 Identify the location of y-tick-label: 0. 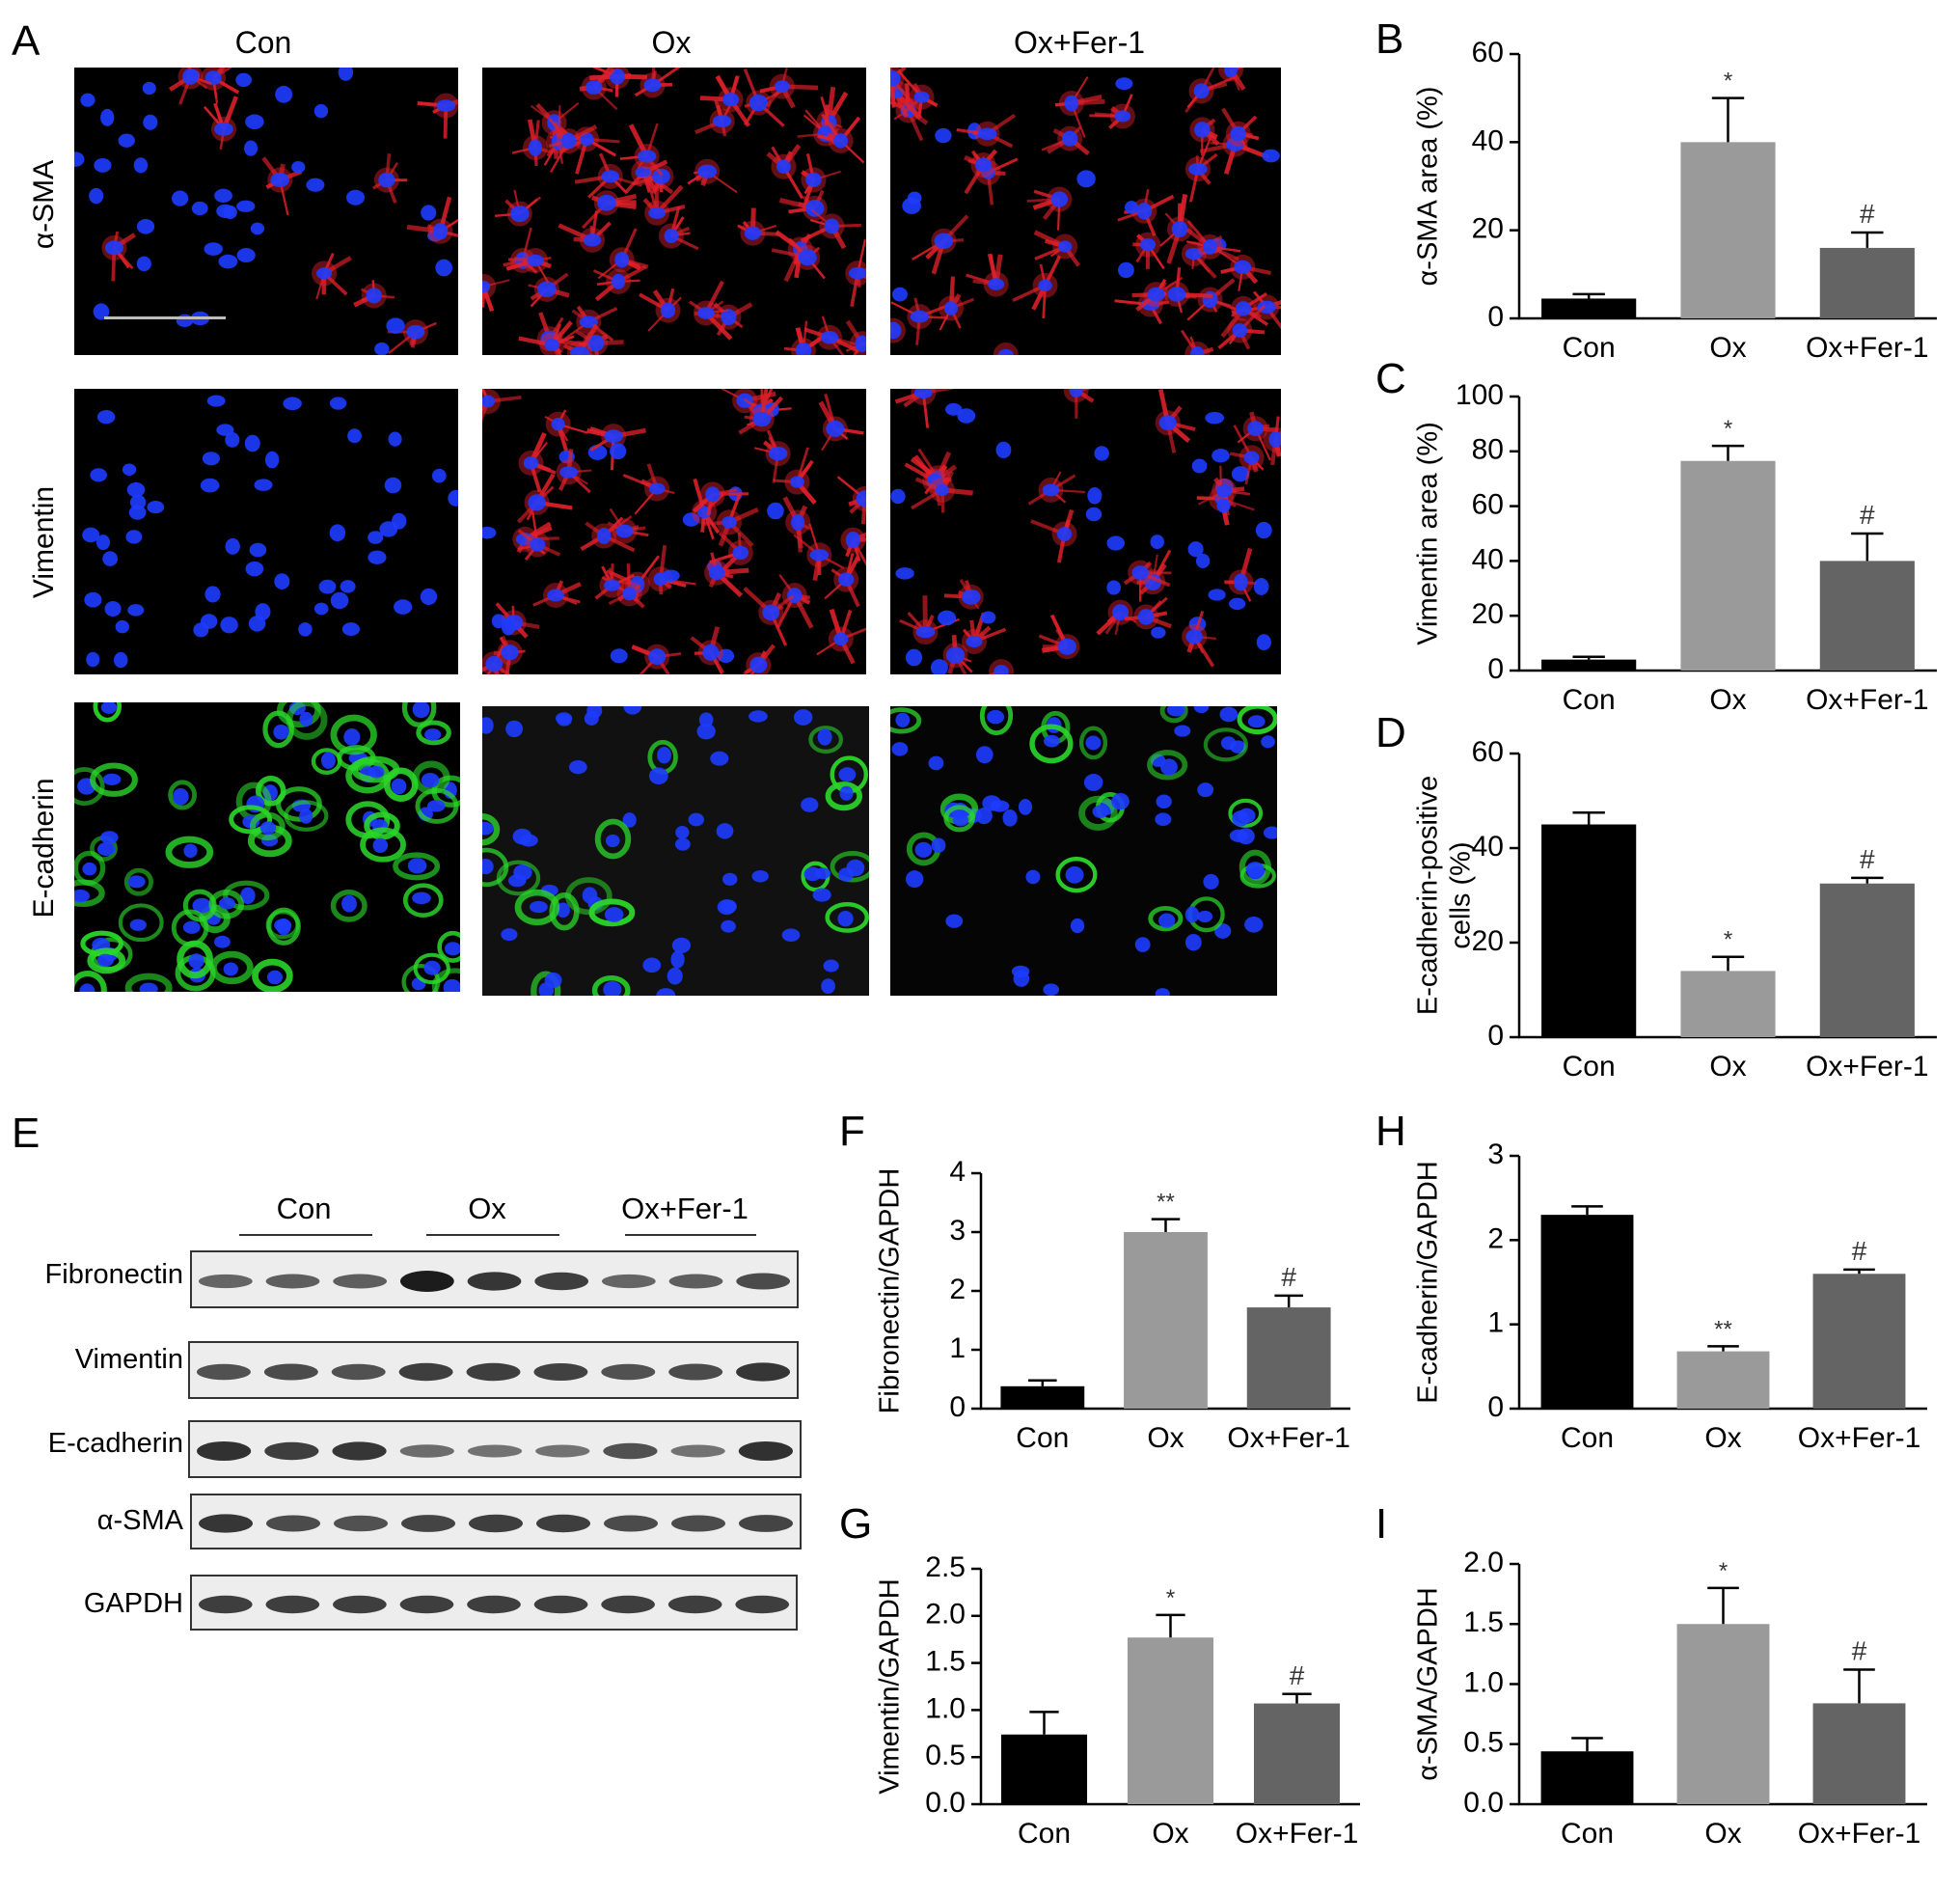
(1495, 669).